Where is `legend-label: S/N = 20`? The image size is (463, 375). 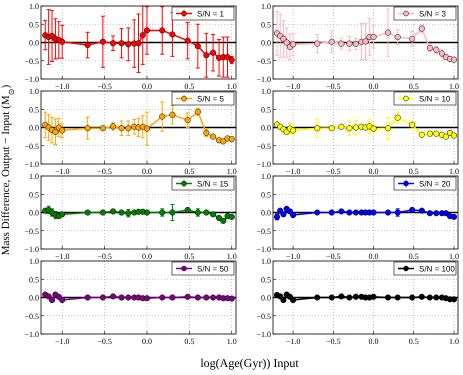 legend-label: S/N = 20 is located at coordinates (435, 184).